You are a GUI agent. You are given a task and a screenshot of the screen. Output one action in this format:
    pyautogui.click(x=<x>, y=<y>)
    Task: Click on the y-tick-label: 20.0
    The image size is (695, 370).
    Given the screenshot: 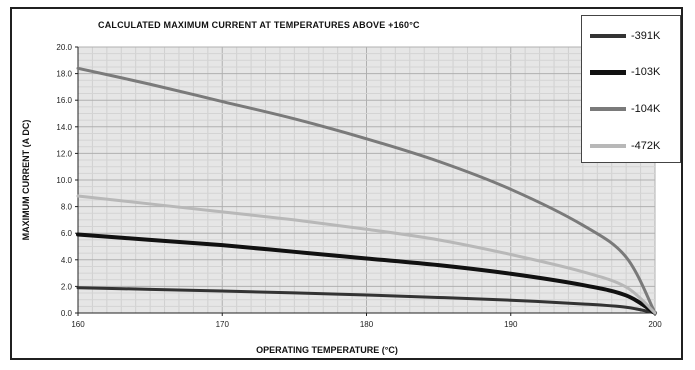 What is the action you would take?
    pyautogui.click(x=64, y=47)
    